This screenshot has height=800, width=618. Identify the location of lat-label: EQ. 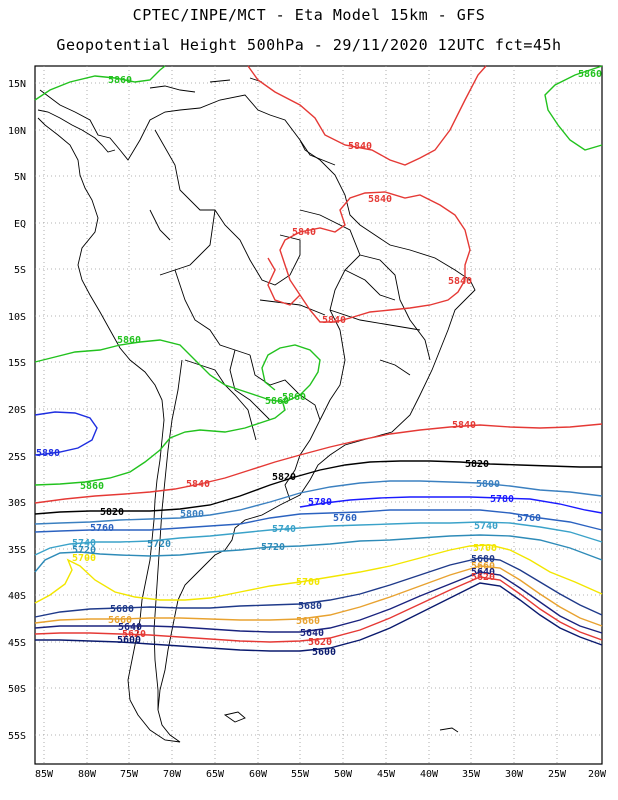
(20, 224).